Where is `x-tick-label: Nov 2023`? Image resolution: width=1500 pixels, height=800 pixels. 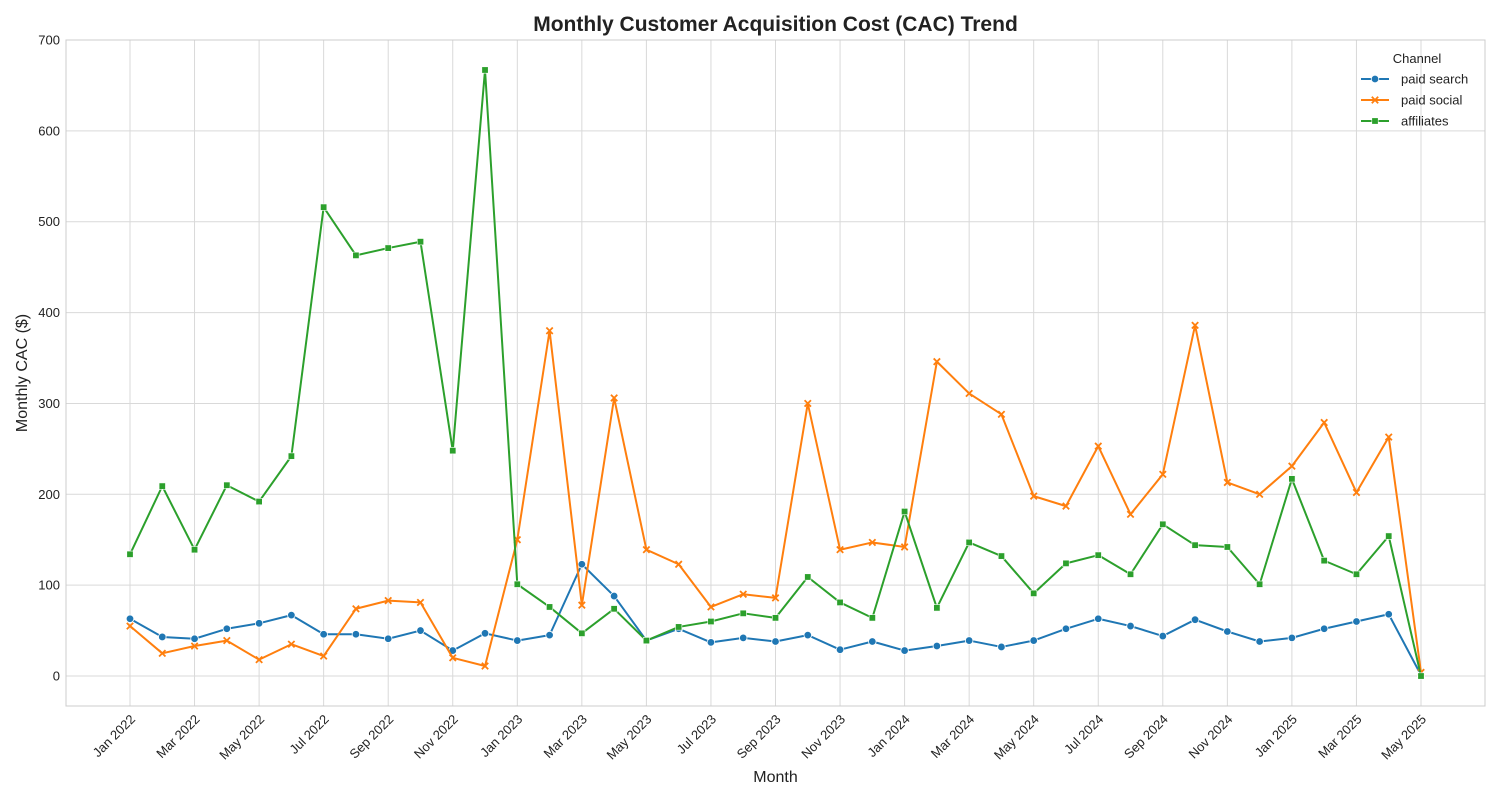
x-tick-label: Nov 2023 is located at coordinates (823, 737).